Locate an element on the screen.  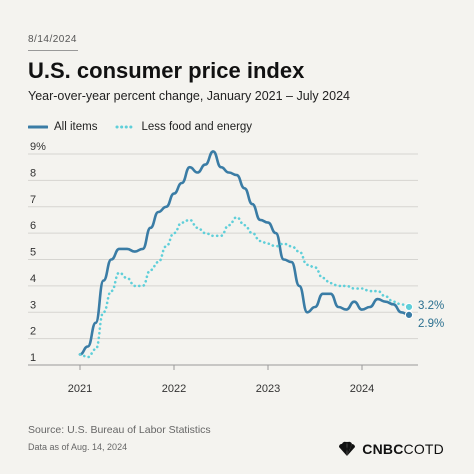
y-tick-label-7: 7 is located at coordinates (33, 200).